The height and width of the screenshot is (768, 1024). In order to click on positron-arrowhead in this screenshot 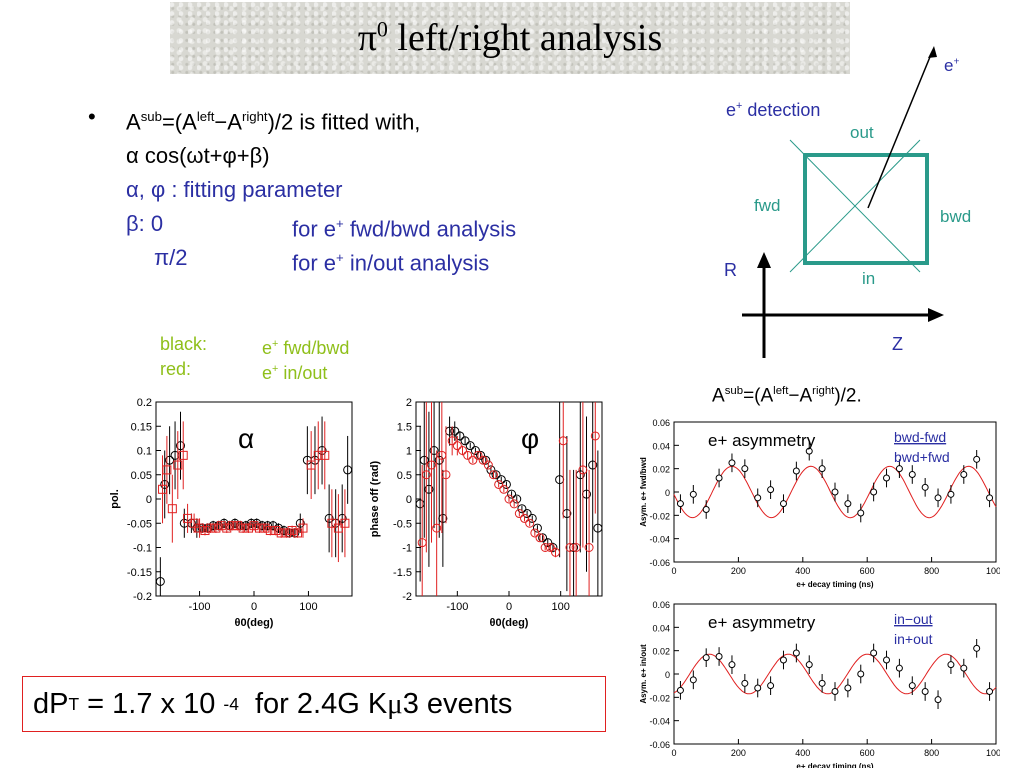, I will do `click(932, 52)`.